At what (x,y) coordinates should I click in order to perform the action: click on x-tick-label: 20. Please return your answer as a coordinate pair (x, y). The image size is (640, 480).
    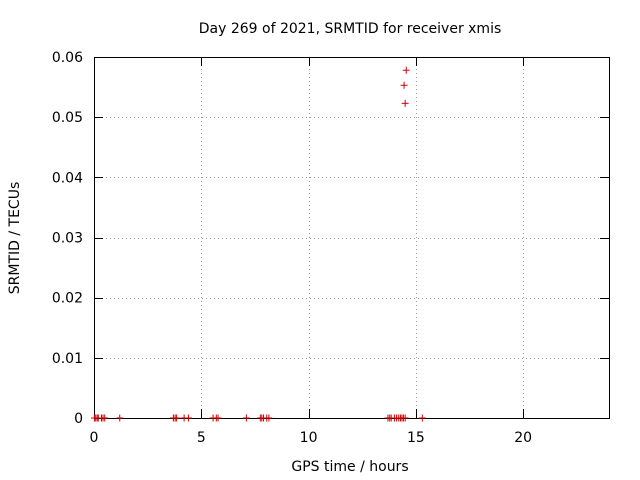
    Looking at the image, I should click on (523, 438).